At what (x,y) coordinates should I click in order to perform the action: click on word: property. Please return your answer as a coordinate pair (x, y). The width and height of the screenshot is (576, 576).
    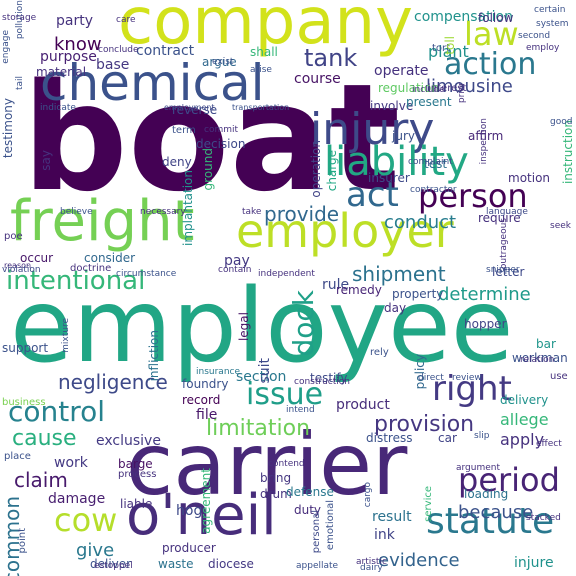
    Looking at the image, I should click on (418, 294).